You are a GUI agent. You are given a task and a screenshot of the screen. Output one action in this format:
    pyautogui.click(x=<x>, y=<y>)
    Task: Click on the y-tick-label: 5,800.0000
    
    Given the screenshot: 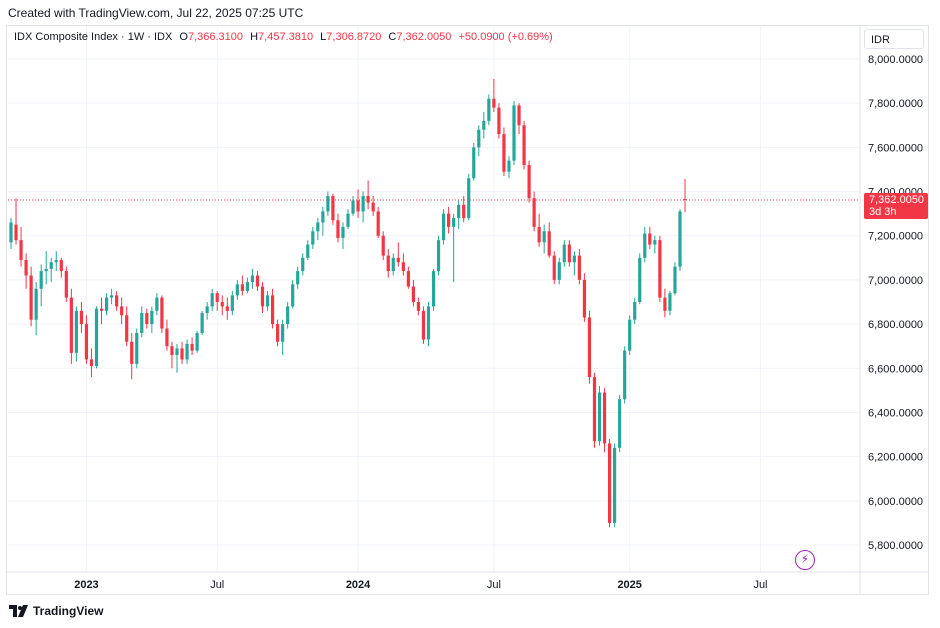 What is the action you would take?
    pyautogui.click(x=895, y=546)
    